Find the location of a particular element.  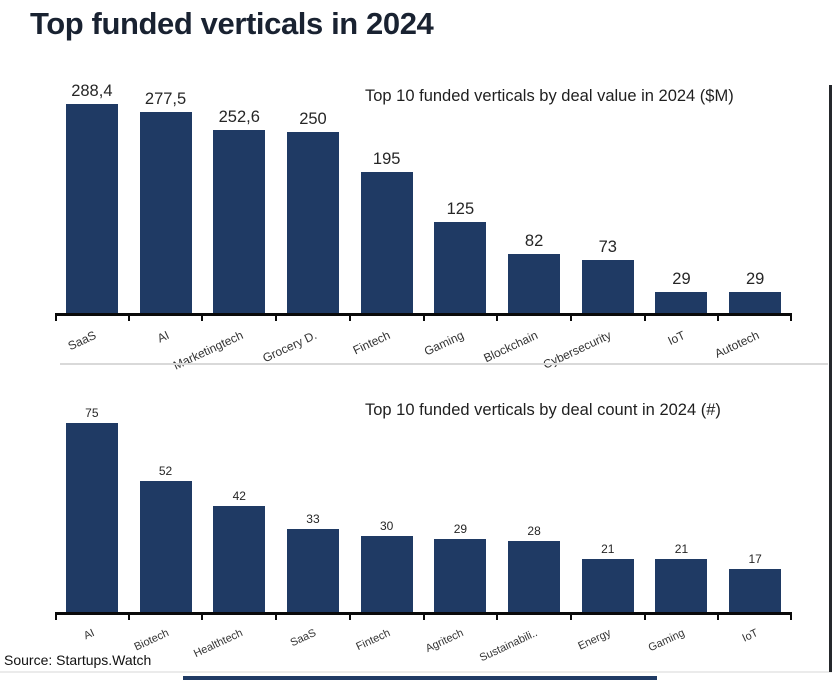

category-label: Agritech is located at coordinates (444, 641).